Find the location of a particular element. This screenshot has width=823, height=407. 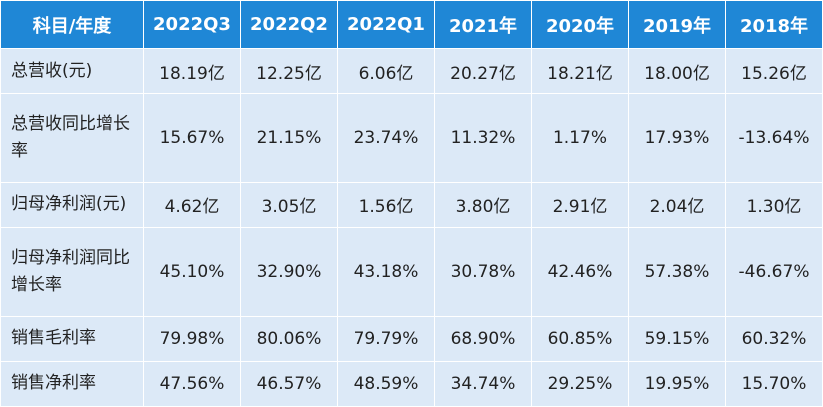

data-cell: 21.15% is located at coordinates (289, 138).